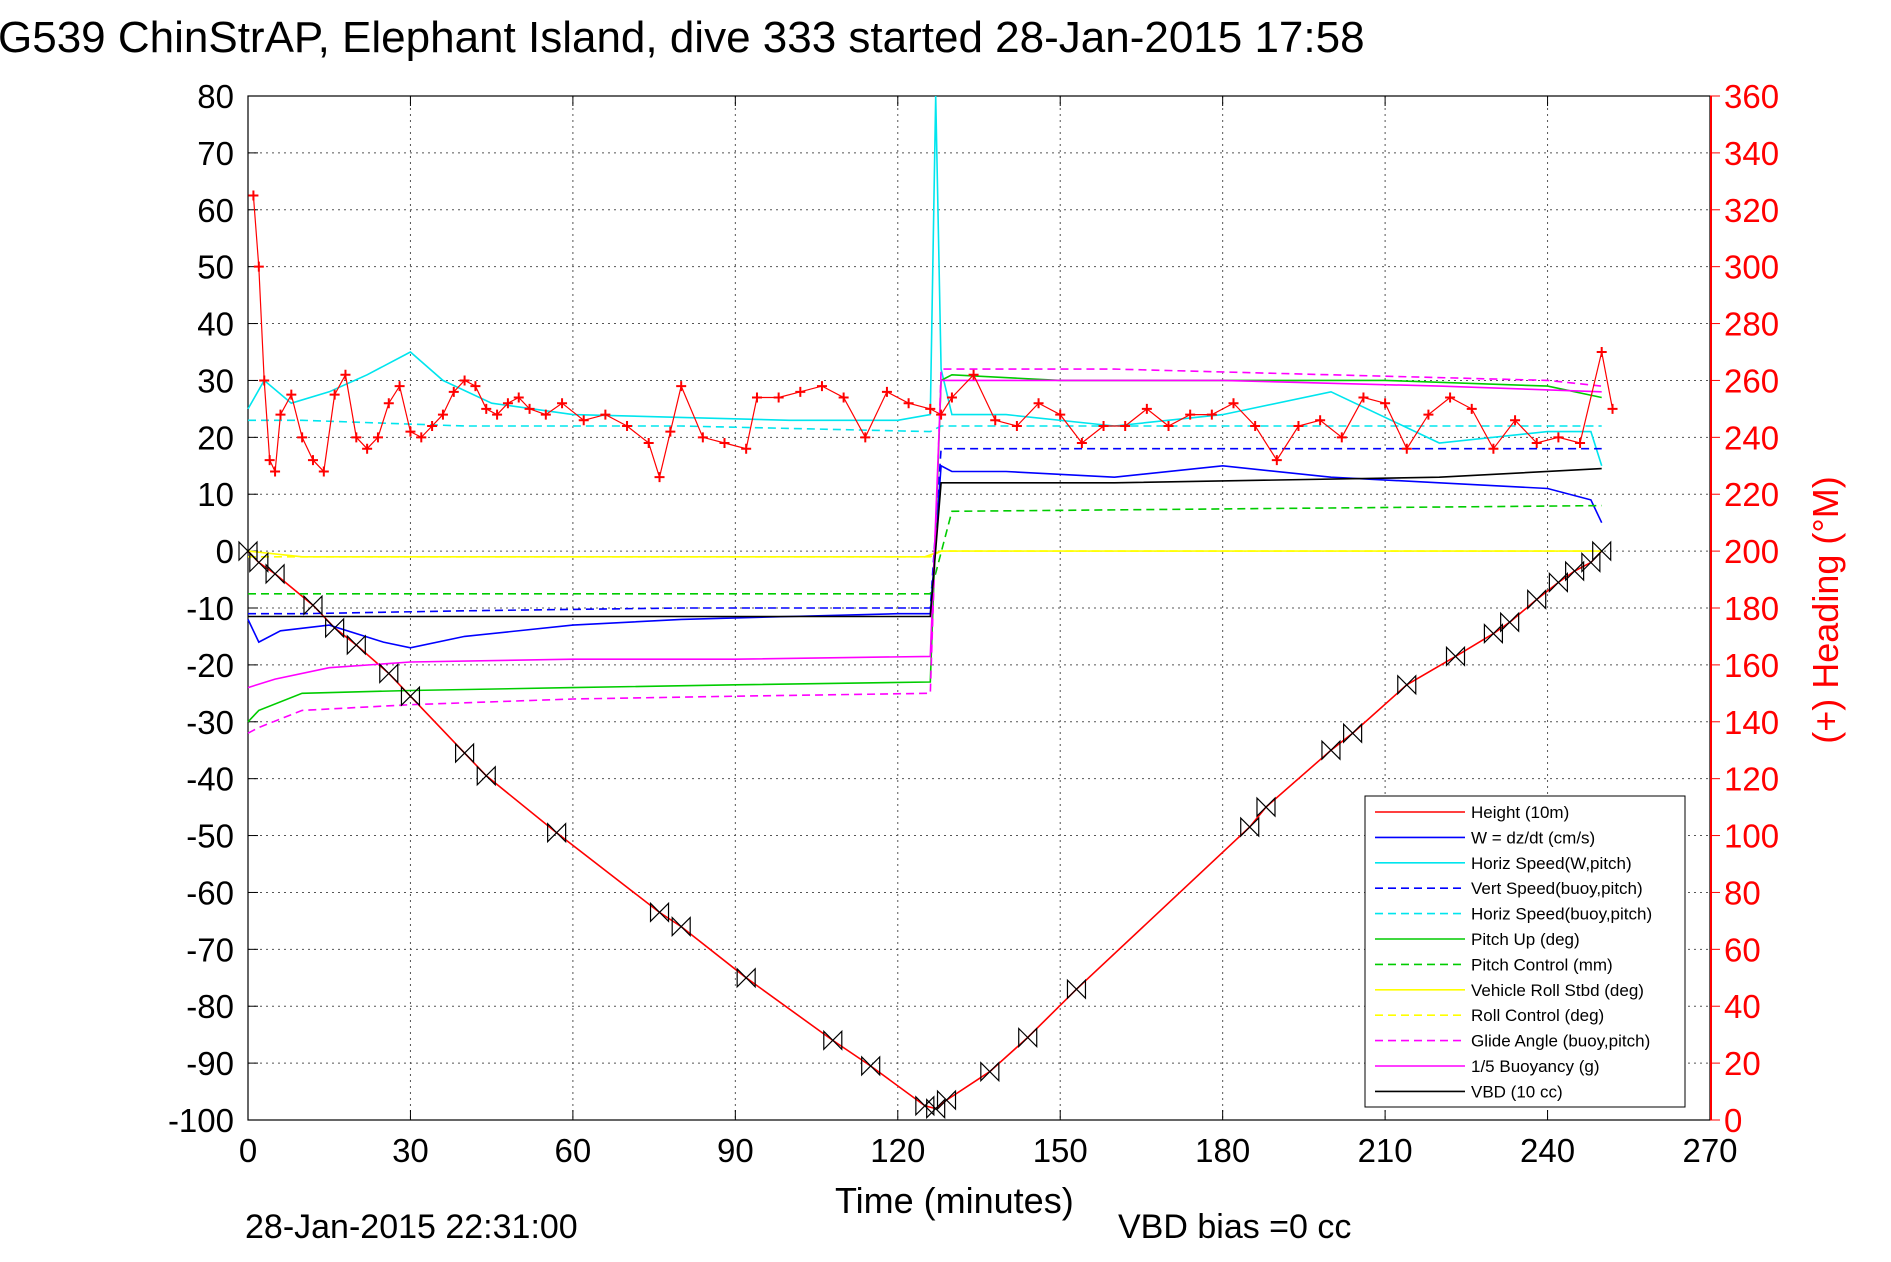 The height and width of the screenshot is (1262, 1891). I want to click on footer-timestamp: 28-Jan-2015 22:31:00, so click(411, 1227).